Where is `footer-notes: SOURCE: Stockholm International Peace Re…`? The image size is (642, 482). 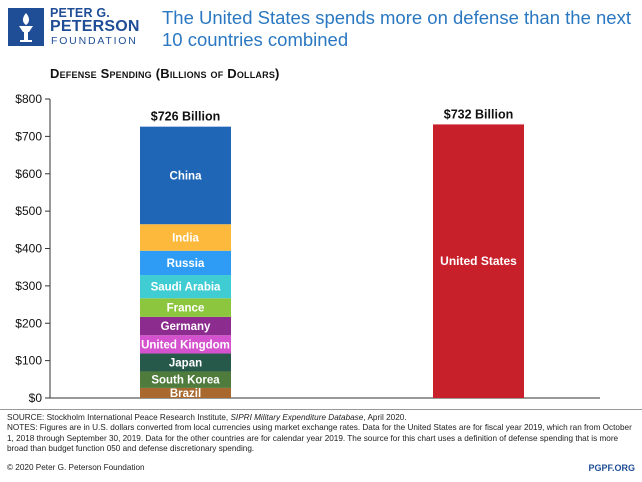 footer-notes: SOURCE: Stockholm International Peace Re… is located at coordinates (322, 434).